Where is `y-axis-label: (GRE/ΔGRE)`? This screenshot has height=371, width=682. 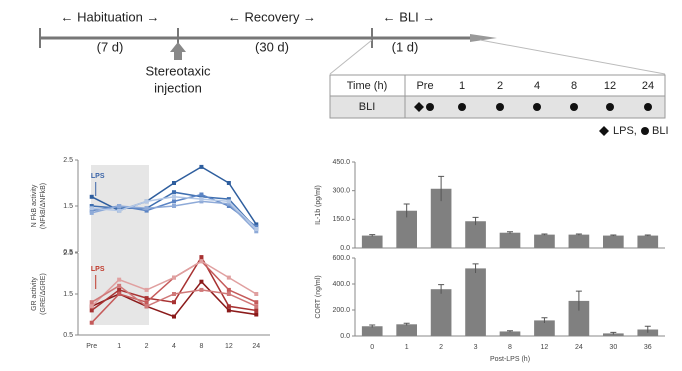 y-axis-label: (GRE/ΔGRE) is located at coordinates (43, 294).